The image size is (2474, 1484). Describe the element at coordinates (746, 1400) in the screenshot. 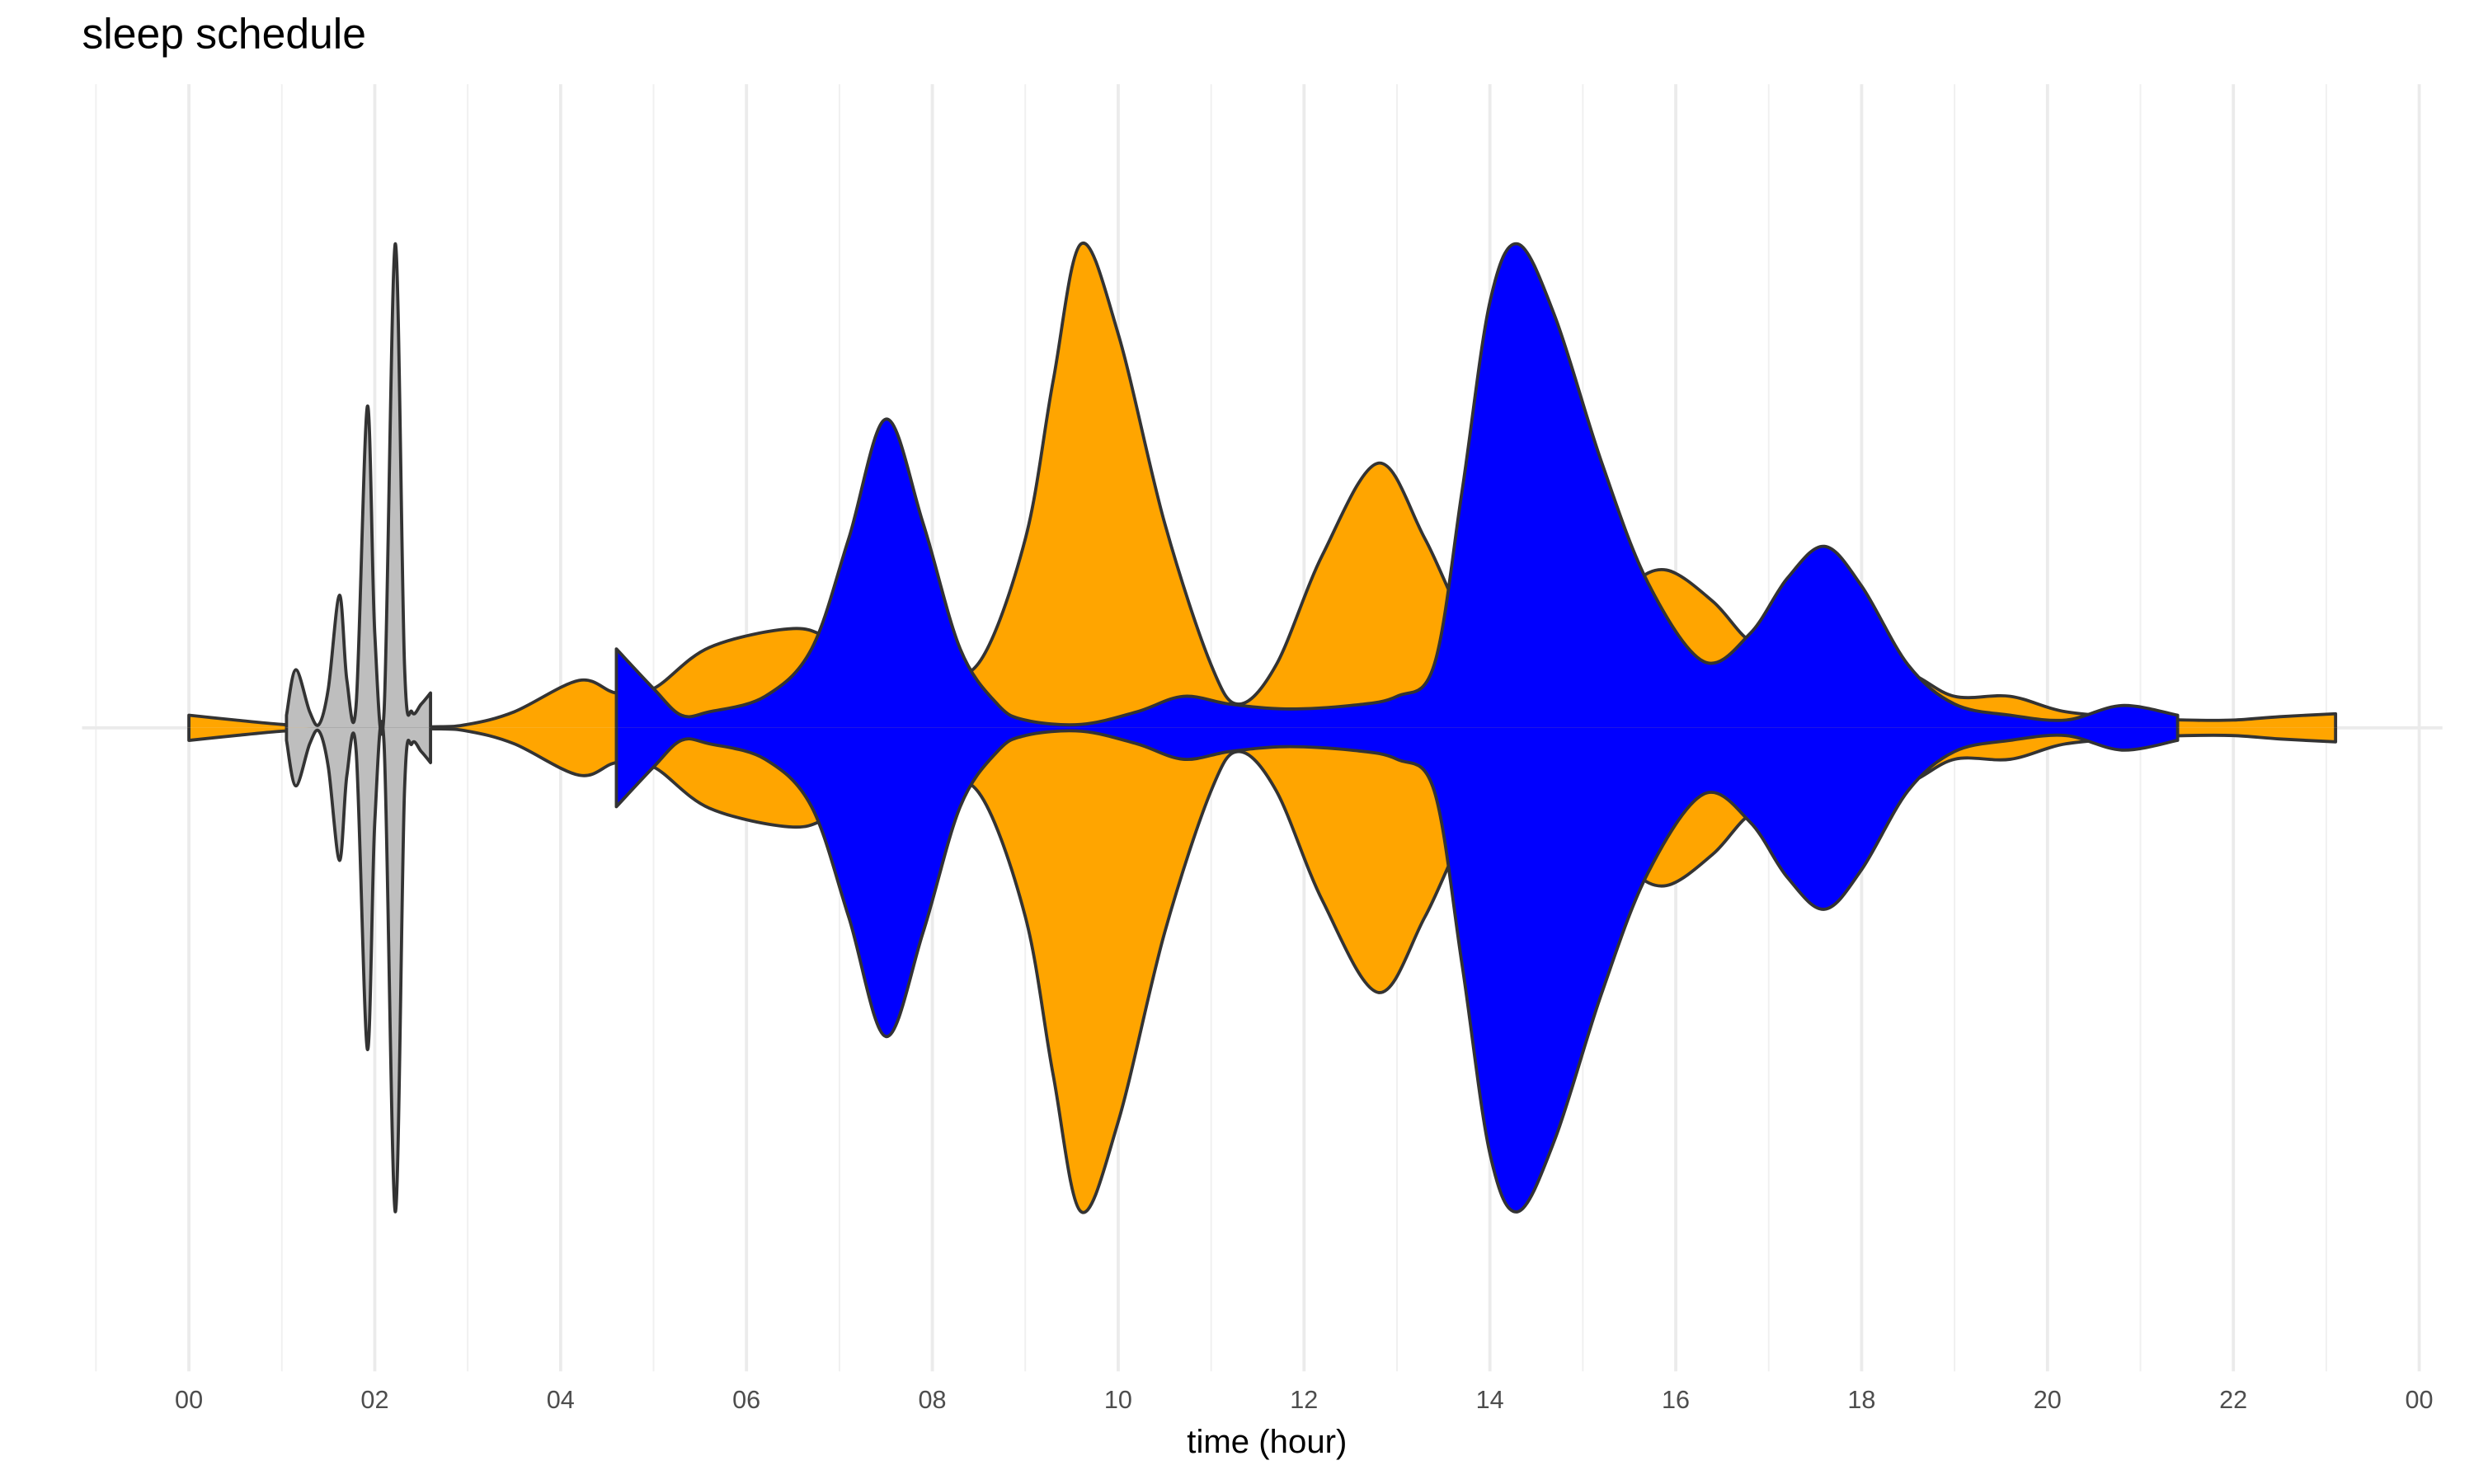

I see `x-tick-label: 06` at that location.